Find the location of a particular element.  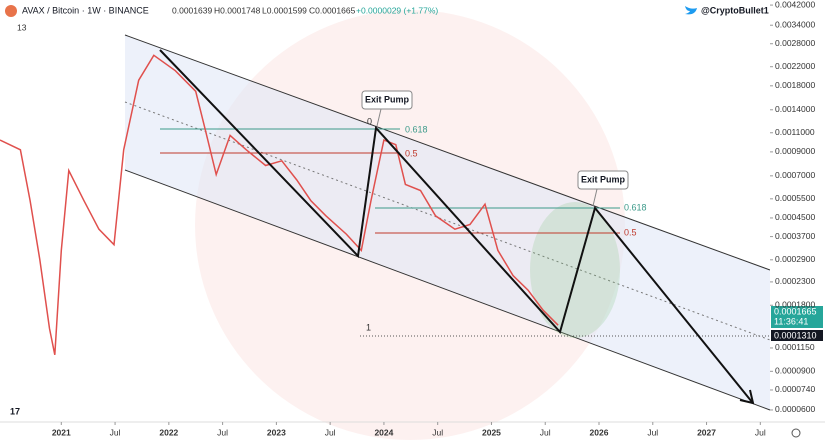

last-price-badge is located at coordinates (797, 317).